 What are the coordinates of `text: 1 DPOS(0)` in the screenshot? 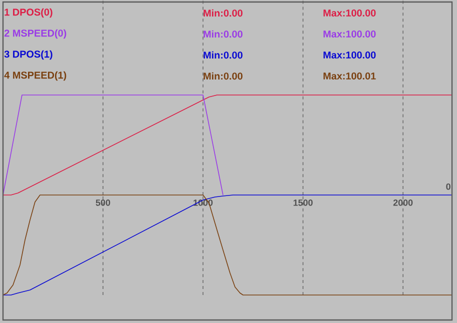 It's located at (28, 13).